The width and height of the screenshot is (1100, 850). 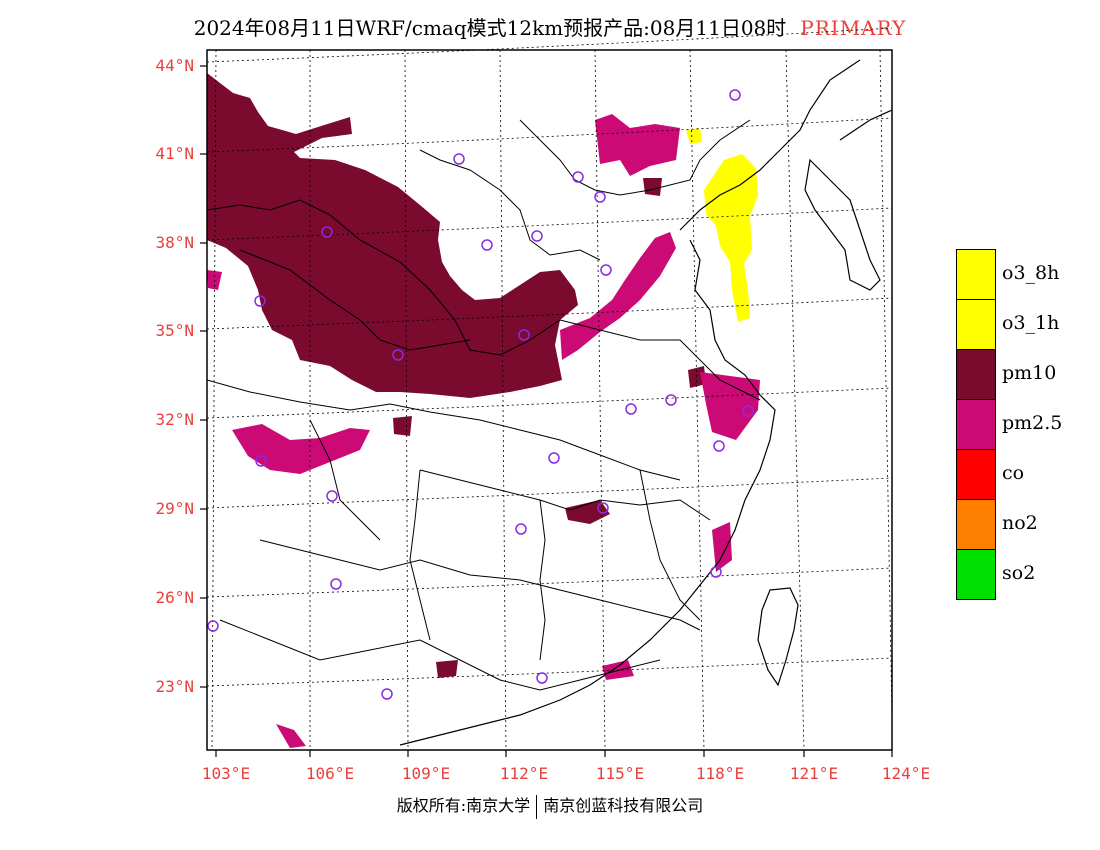 I want to click on taiwan-island, so click(x=778, y=637).